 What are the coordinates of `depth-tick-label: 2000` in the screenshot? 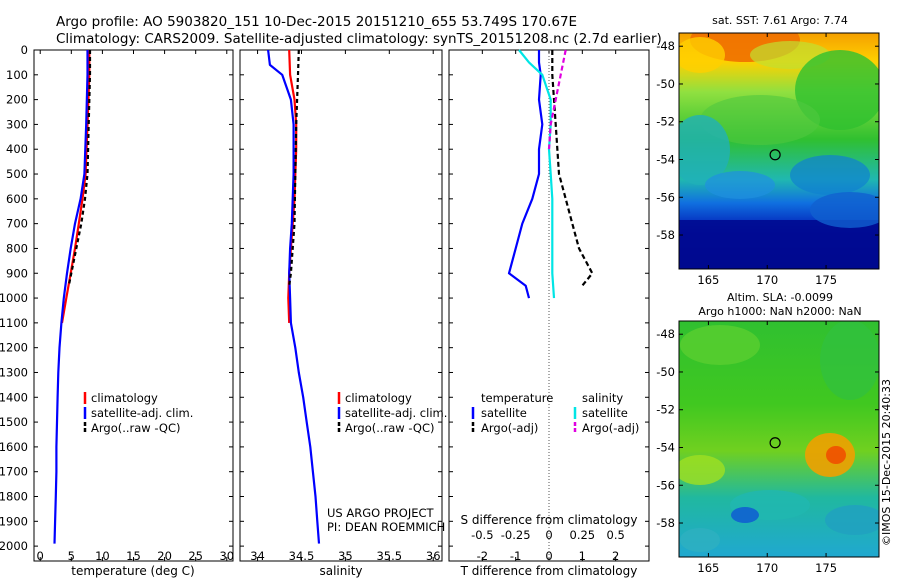 It's located at (14, 546).